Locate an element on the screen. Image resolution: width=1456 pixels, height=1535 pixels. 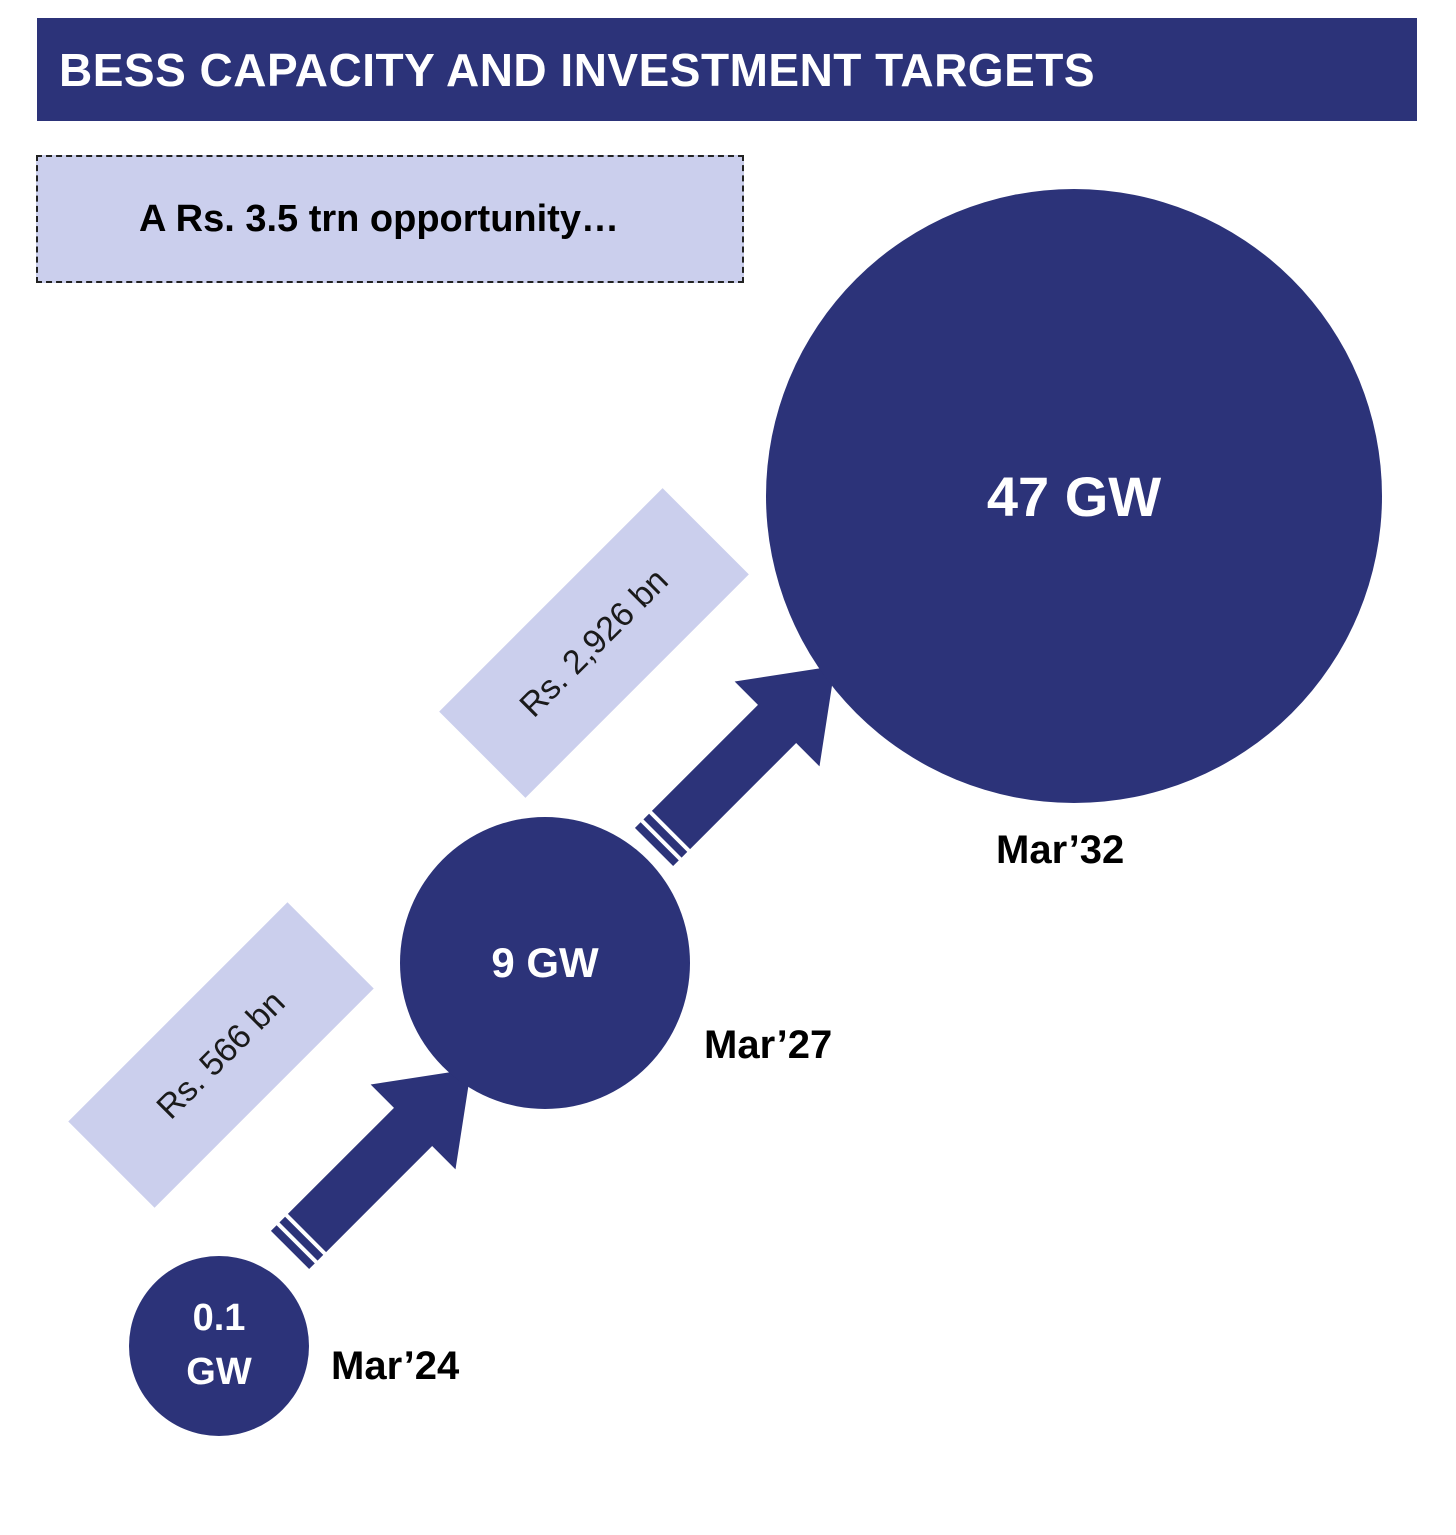
capacity-circle-mar24: 0.1 GW is located at coordinates (219, 1346).